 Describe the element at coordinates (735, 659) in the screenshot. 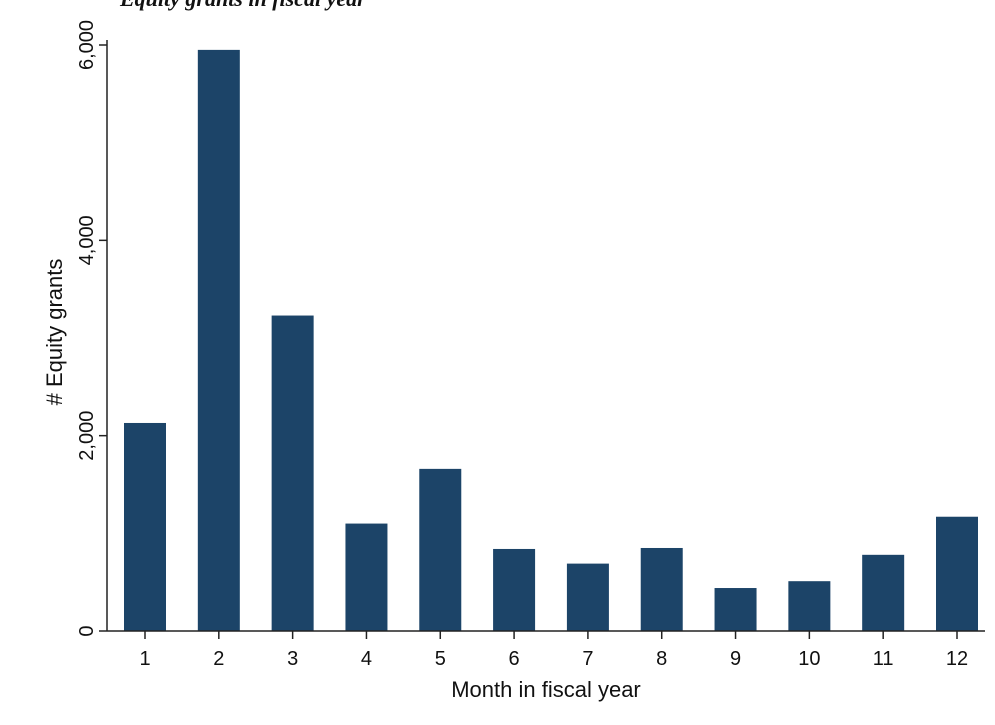

I see `x-tick-label: 9` at that location.